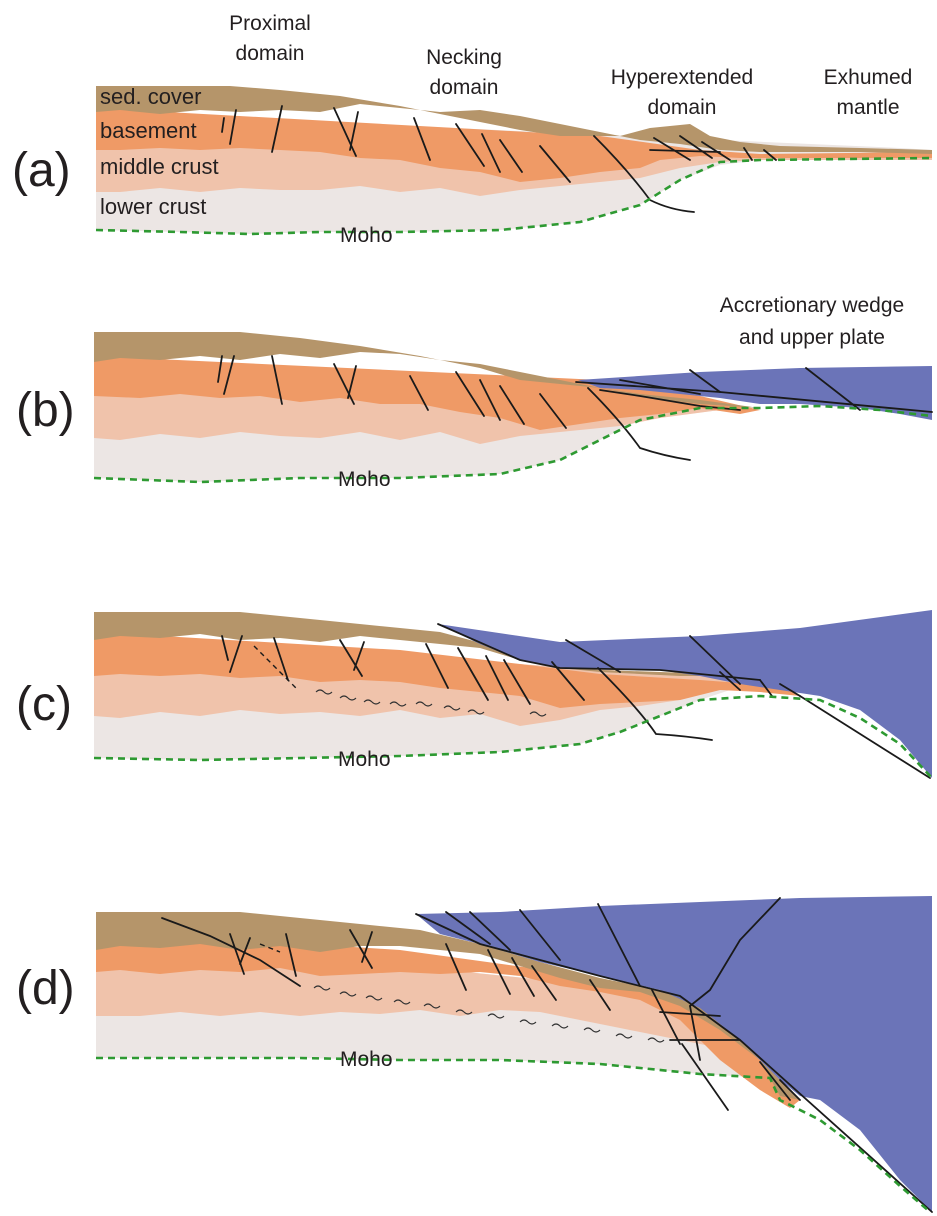 This screenshot has width=937, height=1216. What do you see at coordinates (682, 77) in the screenshot?
I see `hyperextended-label-line1: Hyperextended` at bounding box center [682, 77].